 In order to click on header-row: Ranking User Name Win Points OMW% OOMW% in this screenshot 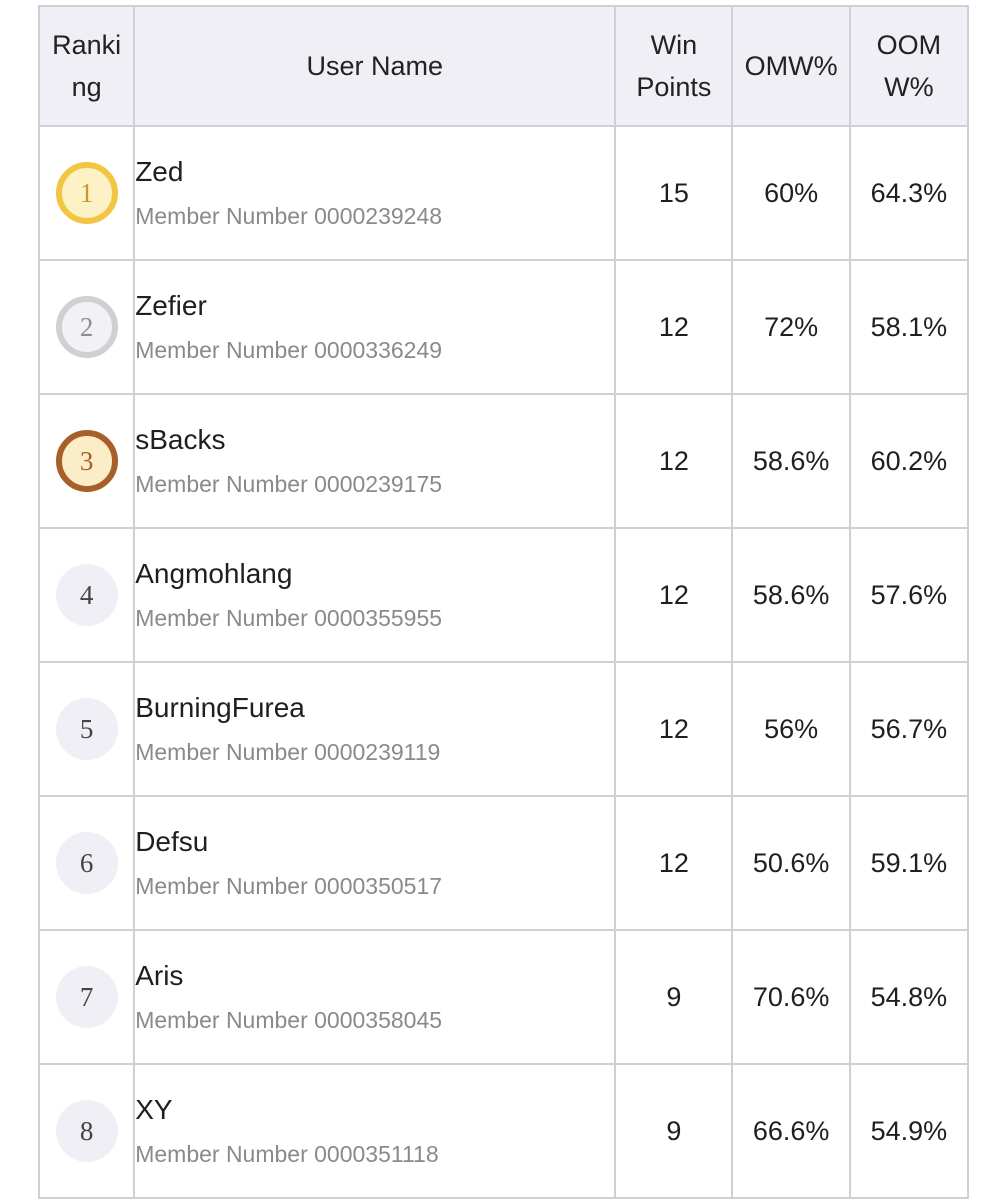, I will do `click(503, 66)`.